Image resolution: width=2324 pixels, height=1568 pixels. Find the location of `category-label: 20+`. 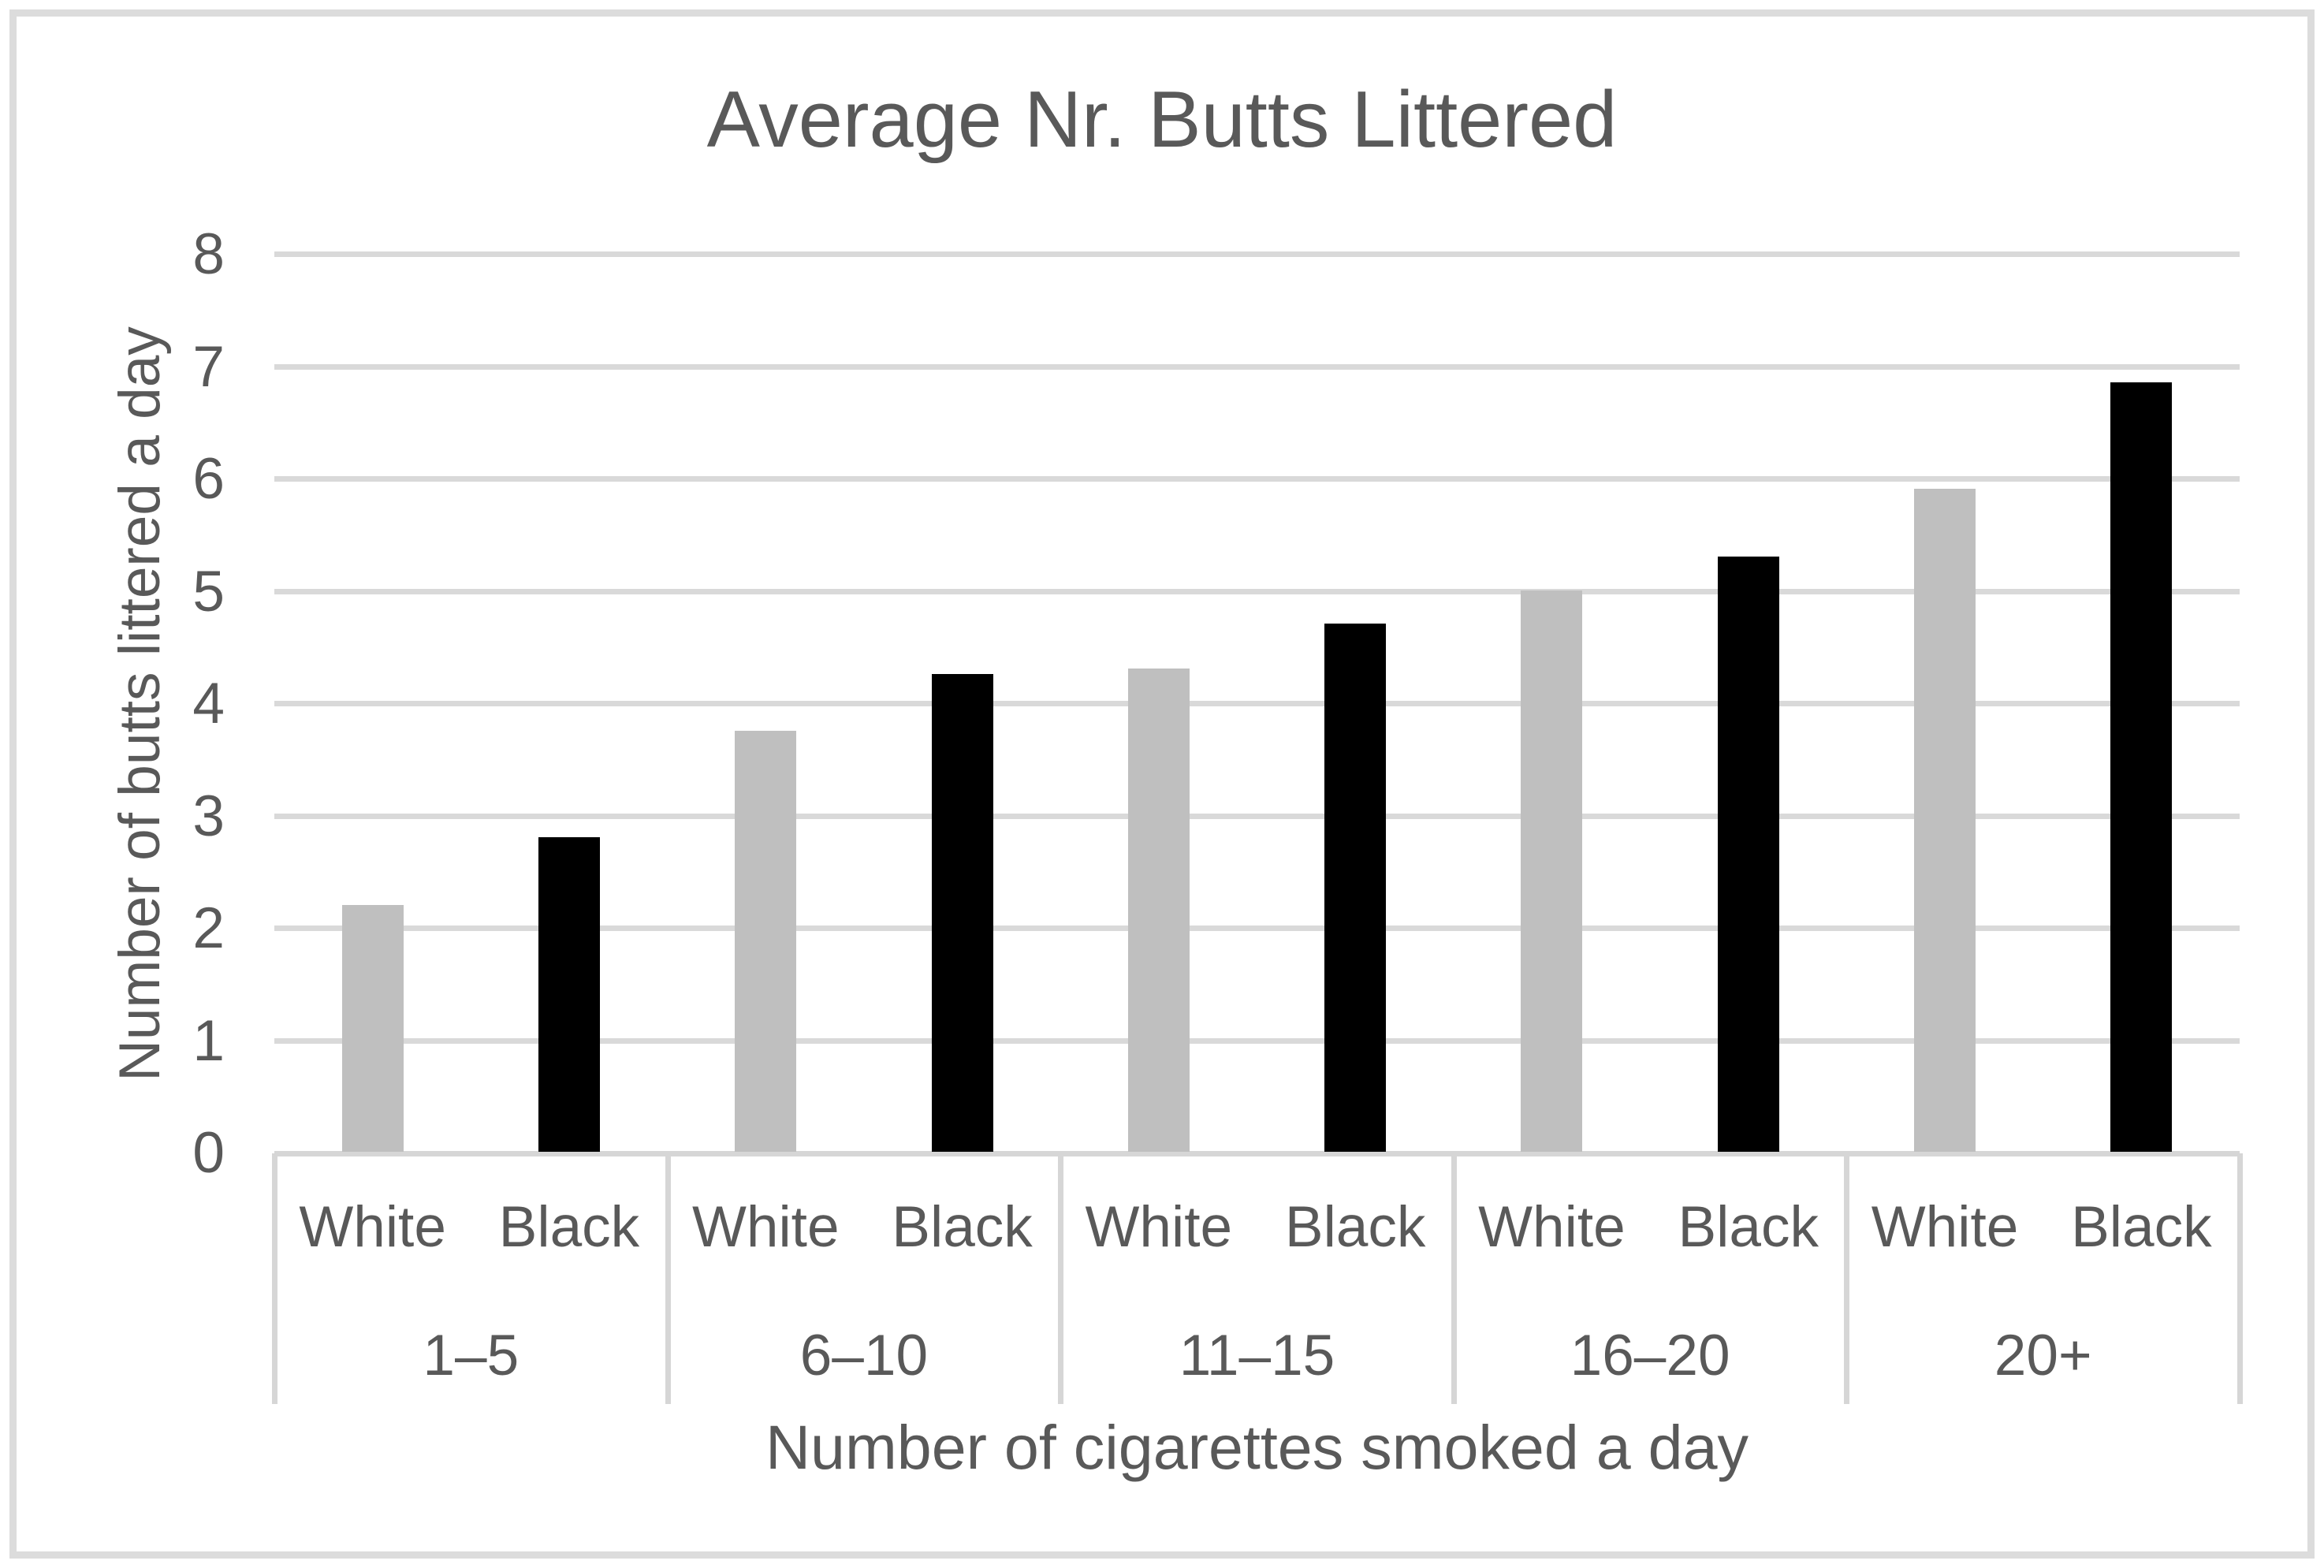

category-label: 20+ is located at coordinates (2043, 1355).